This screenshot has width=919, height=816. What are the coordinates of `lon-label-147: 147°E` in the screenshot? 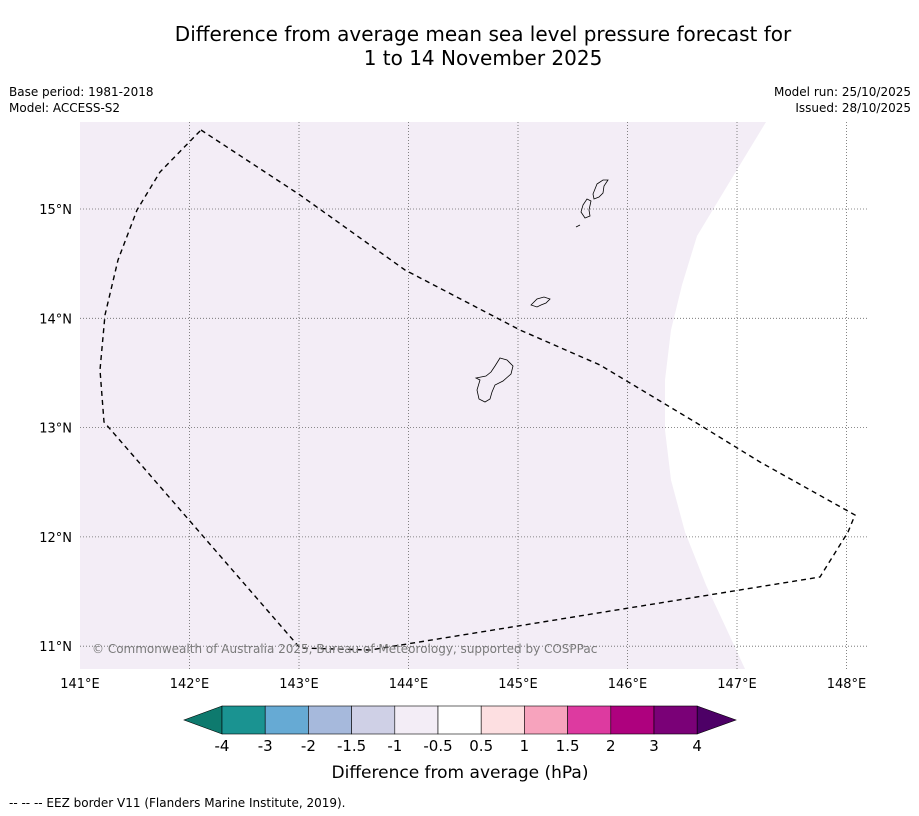 It's located at (737, 684).